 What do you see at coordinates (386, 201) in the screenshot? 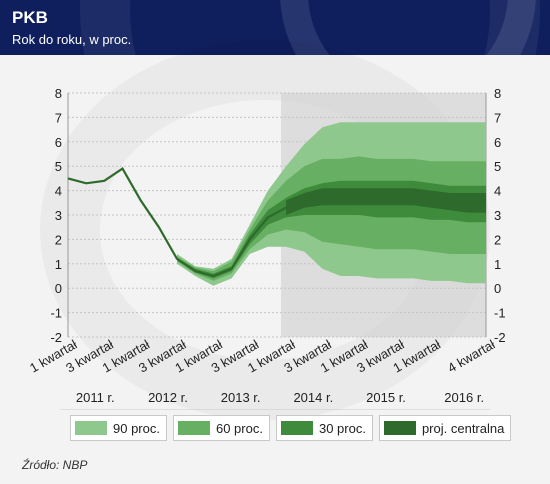
I see `band-central` at bounding box center [386, 201].